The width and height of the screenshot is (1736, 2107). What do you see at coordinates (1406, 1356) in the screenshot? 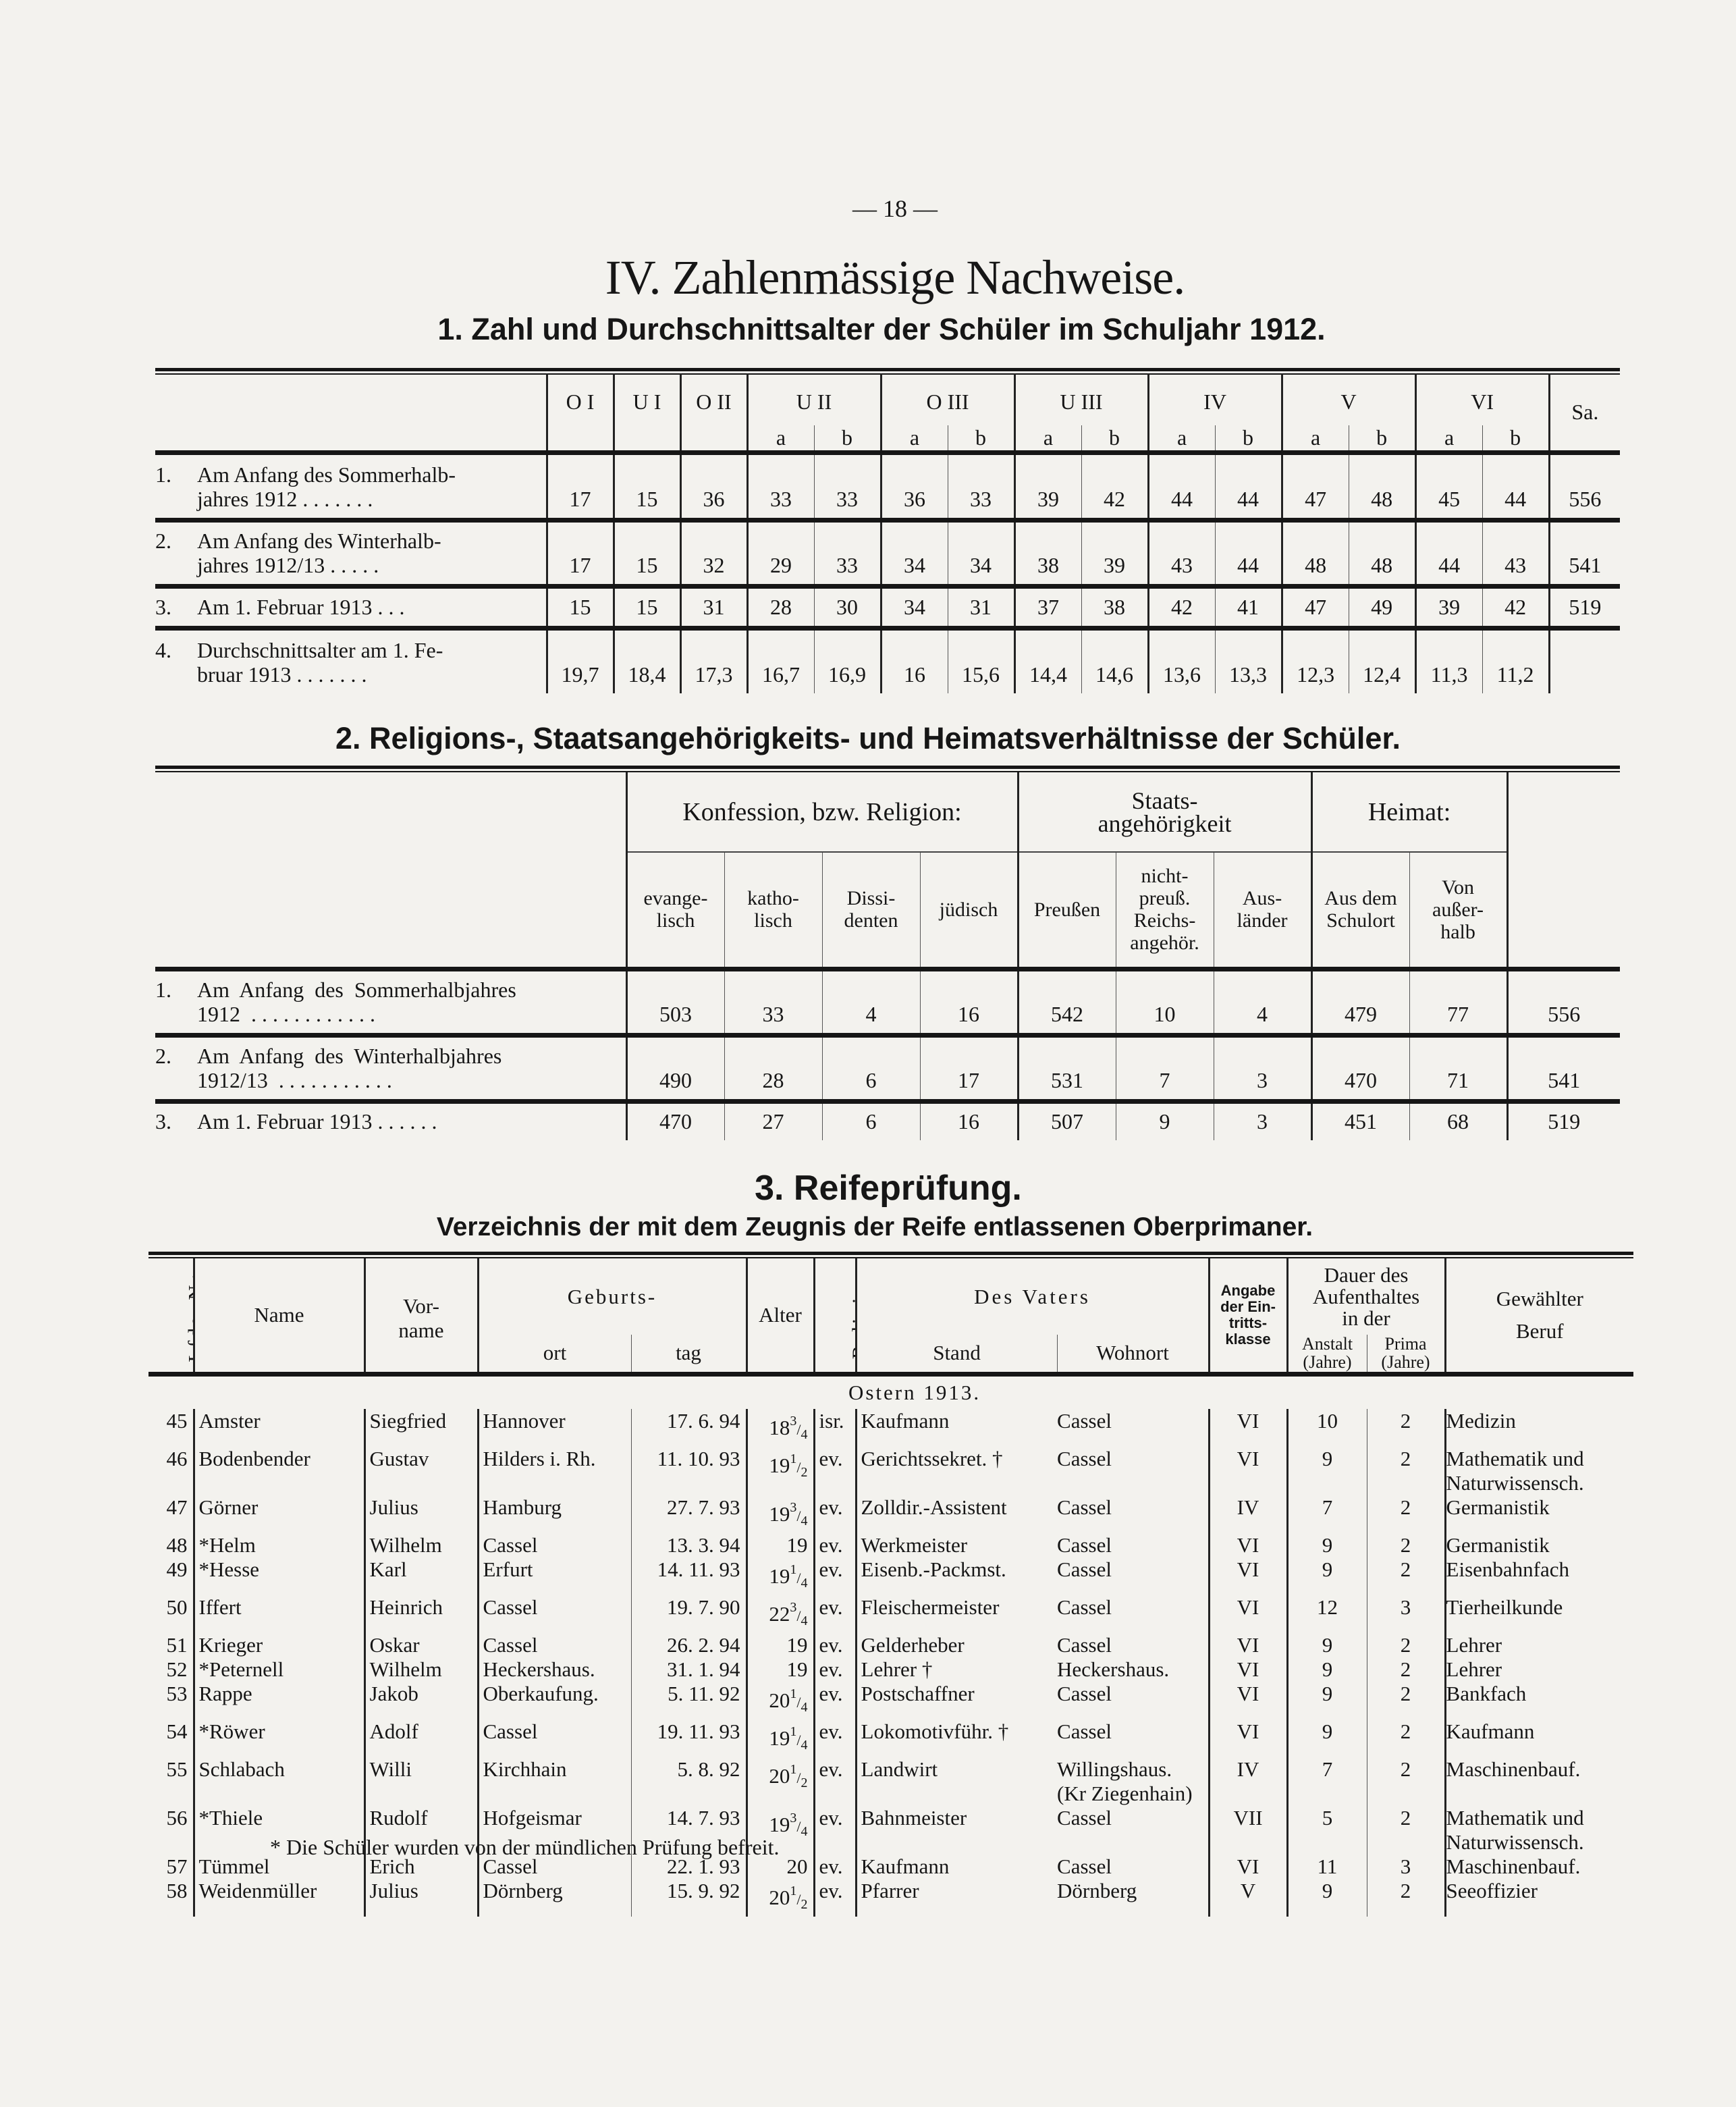
I see `prima-header: Prima (Jahre)` at bounding box center [1406, 1356].